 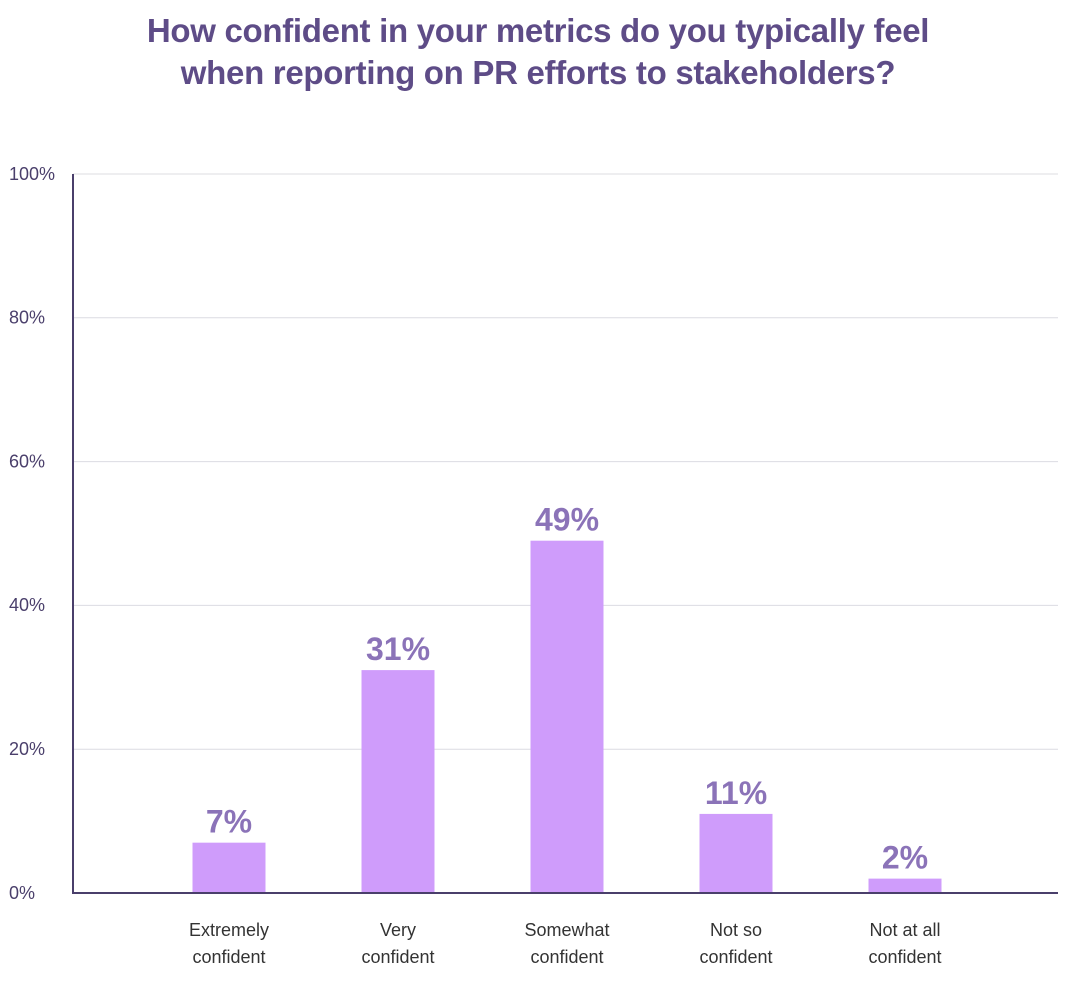 What do you see at coordinates (229, 930) in the screenshot?
I see `x-category-label: Extremely` at bounding box center [229, 930].